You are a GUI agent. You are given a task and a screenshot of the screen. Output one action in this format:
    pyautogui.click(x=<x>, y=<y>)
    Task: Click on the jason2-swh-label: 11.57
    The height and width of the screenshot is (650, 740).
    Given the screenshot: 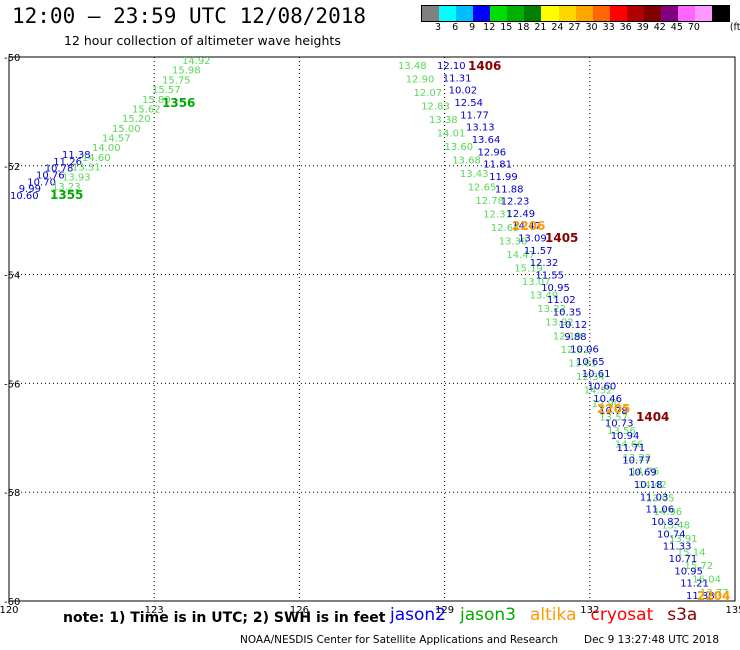 What is the action you would take?
    pyautogui.click(x=538, y=251)
    